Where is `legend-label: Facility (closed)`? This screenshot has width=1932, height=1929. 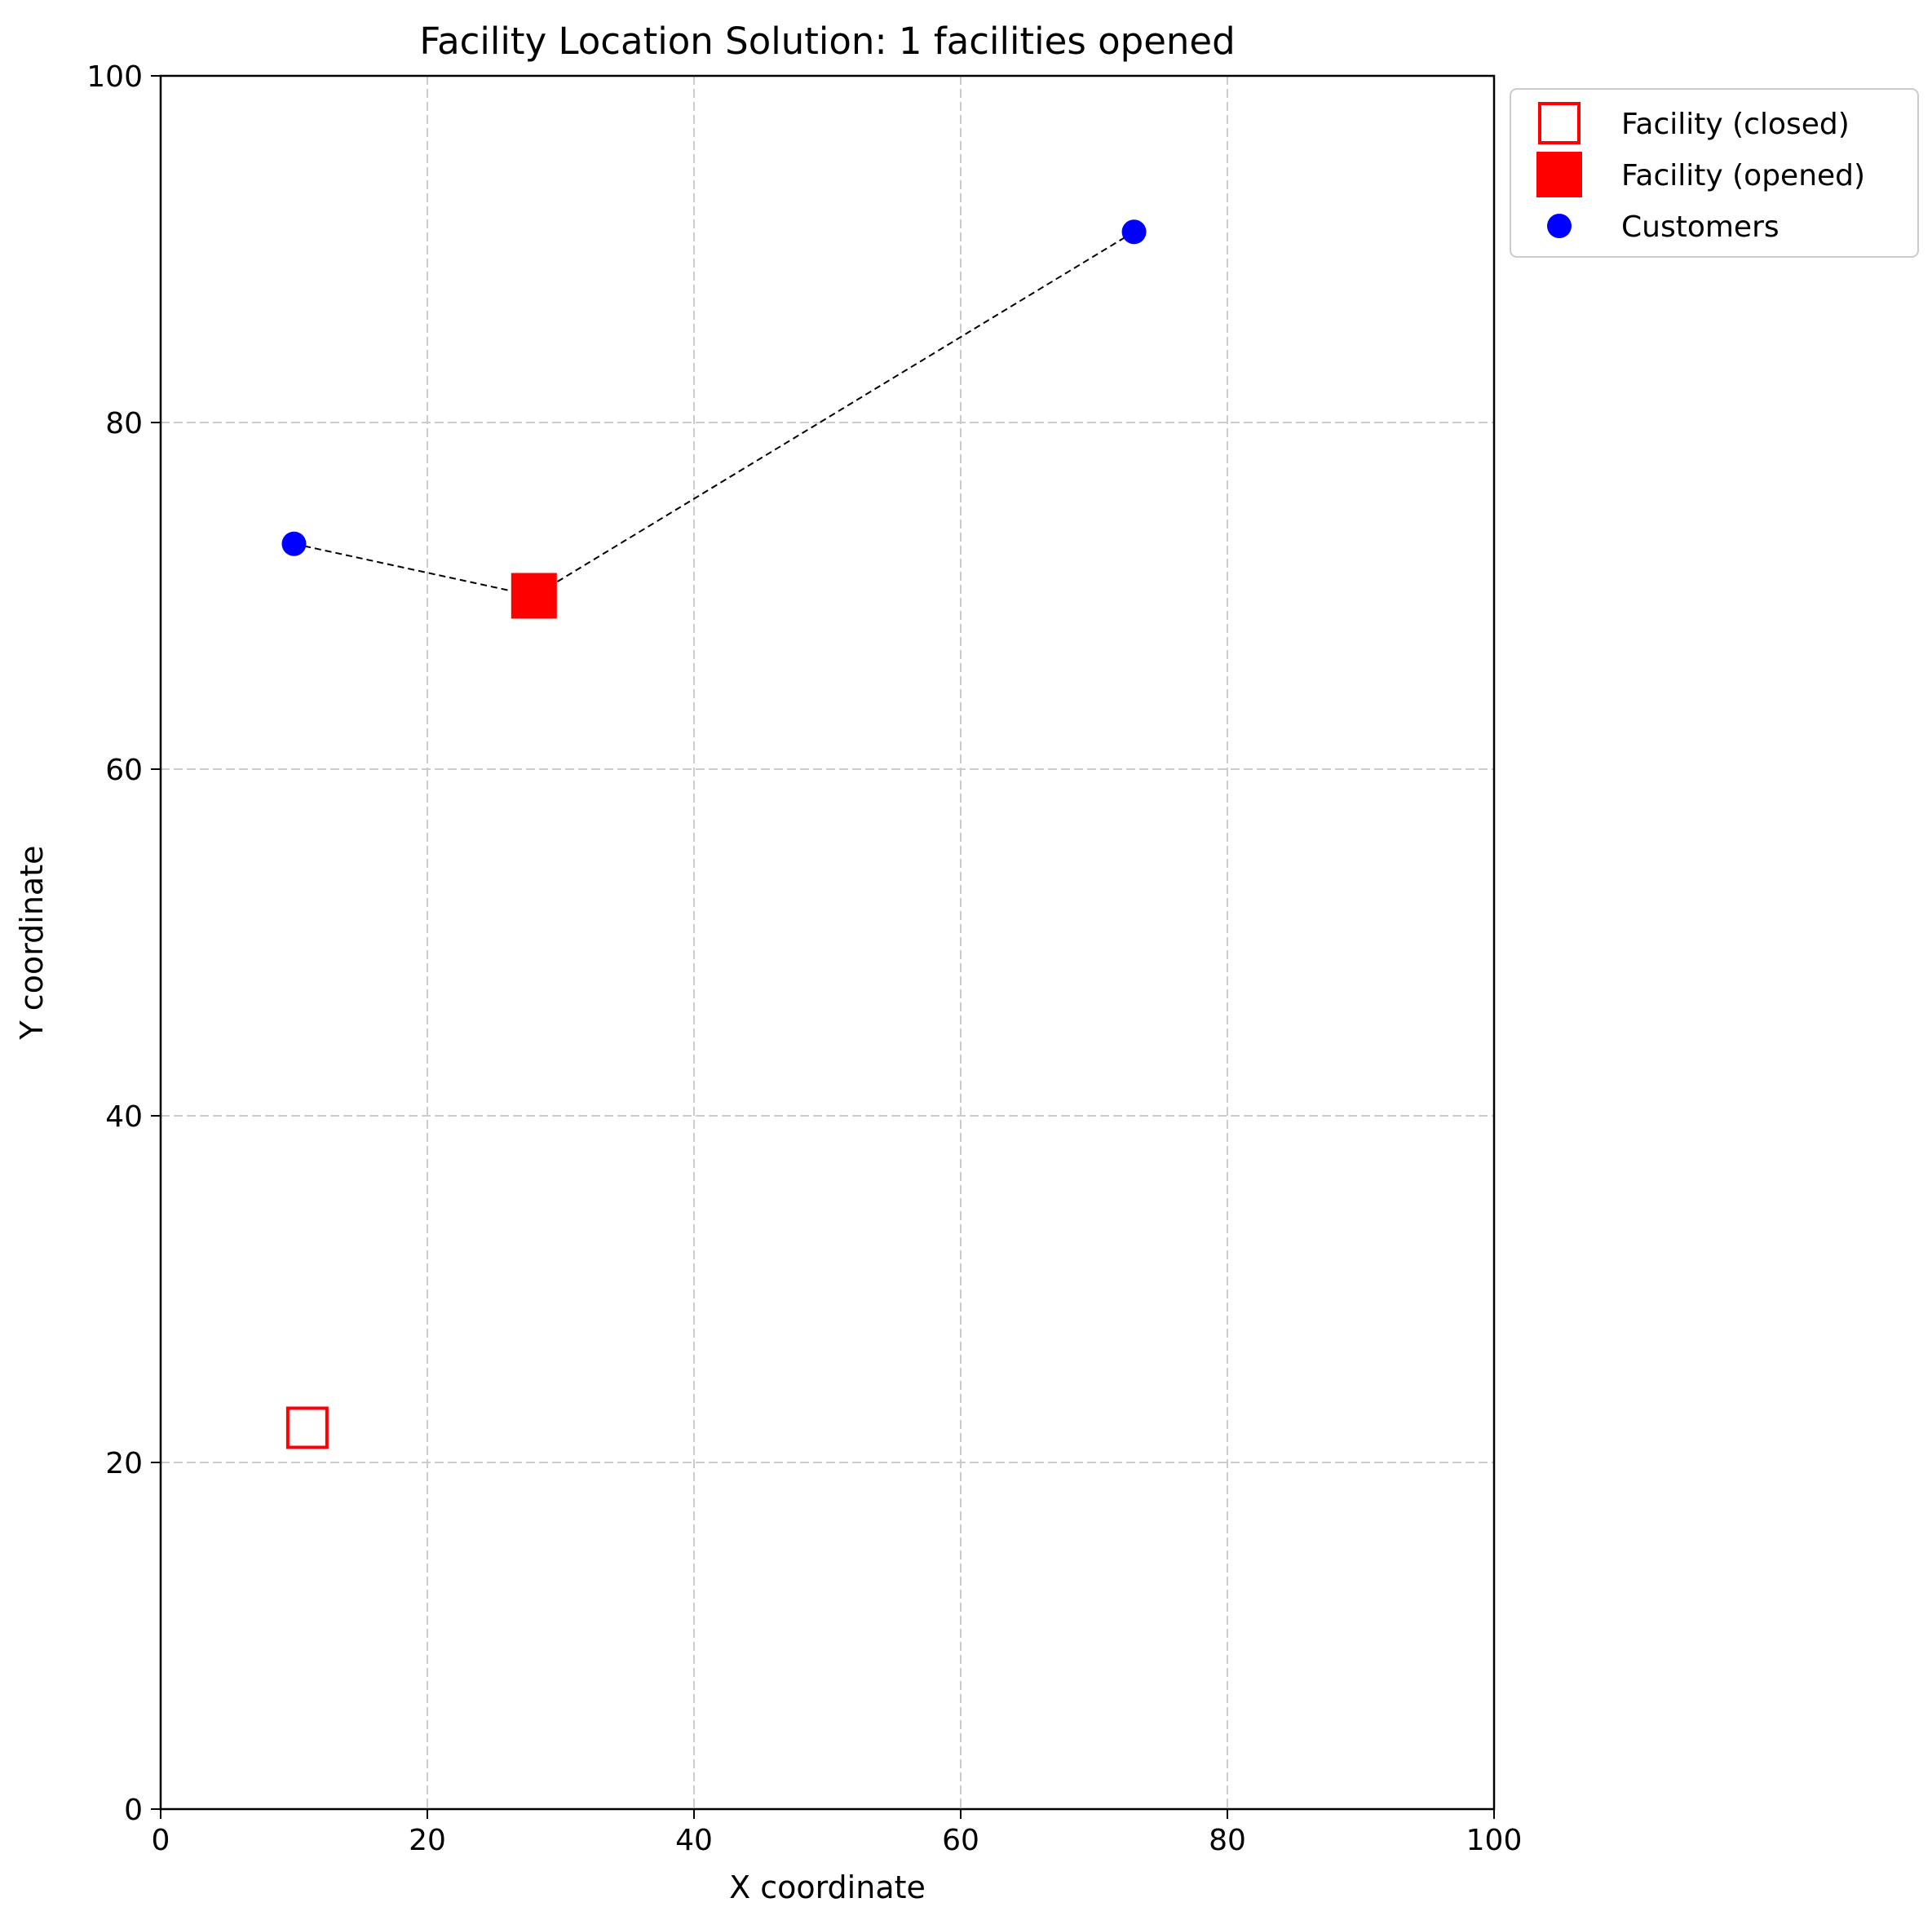 legend-label: Facility (closed) is located at coordinates (1735, 124).